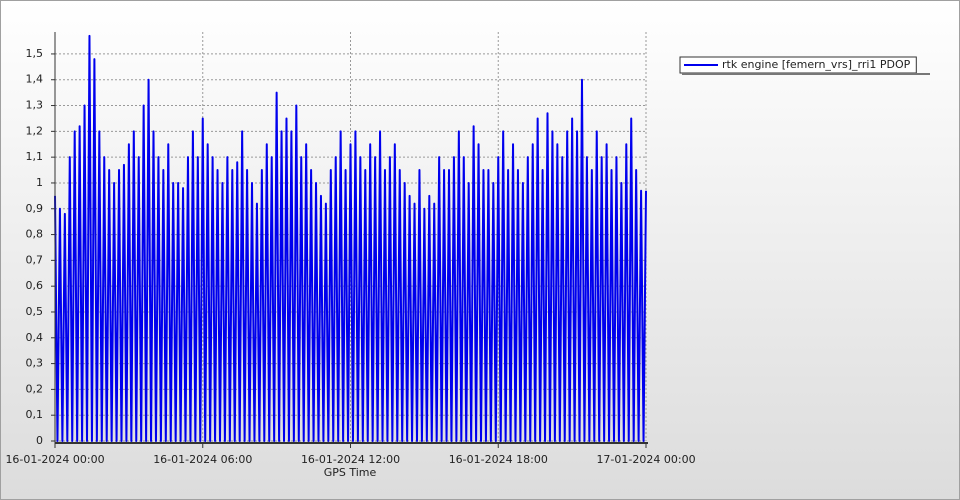 The width and height of the screenshot is (960, 500). I want to click on y-tick-label: 0,4, so click(35, 337).